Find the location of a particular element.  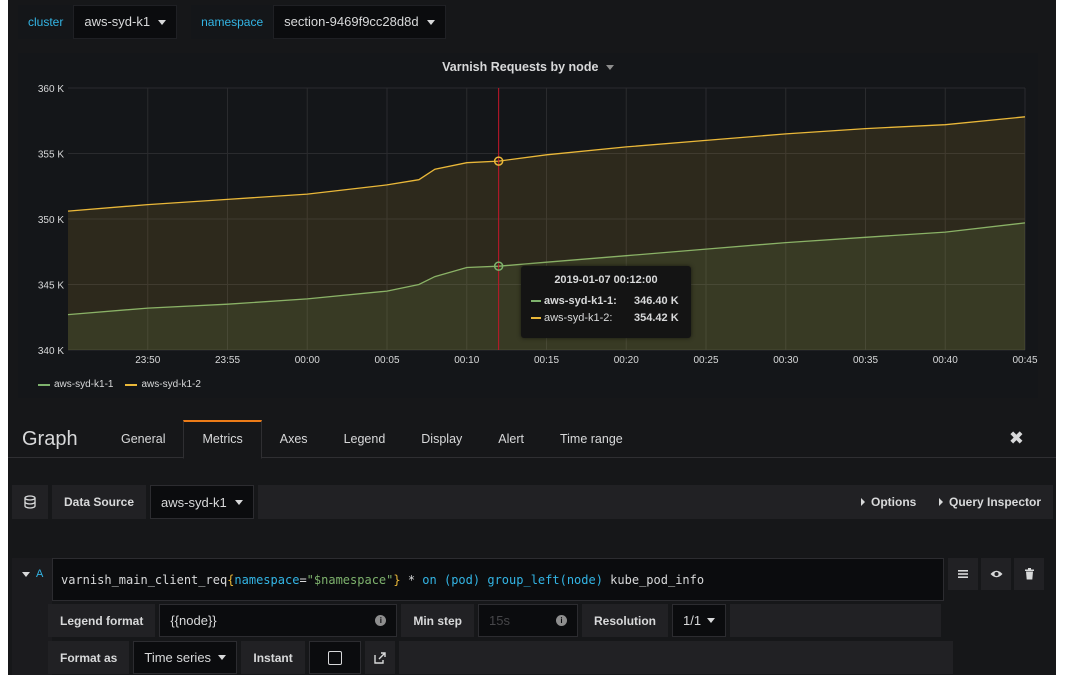

query-menu-button is located at coordinates (963, 574).